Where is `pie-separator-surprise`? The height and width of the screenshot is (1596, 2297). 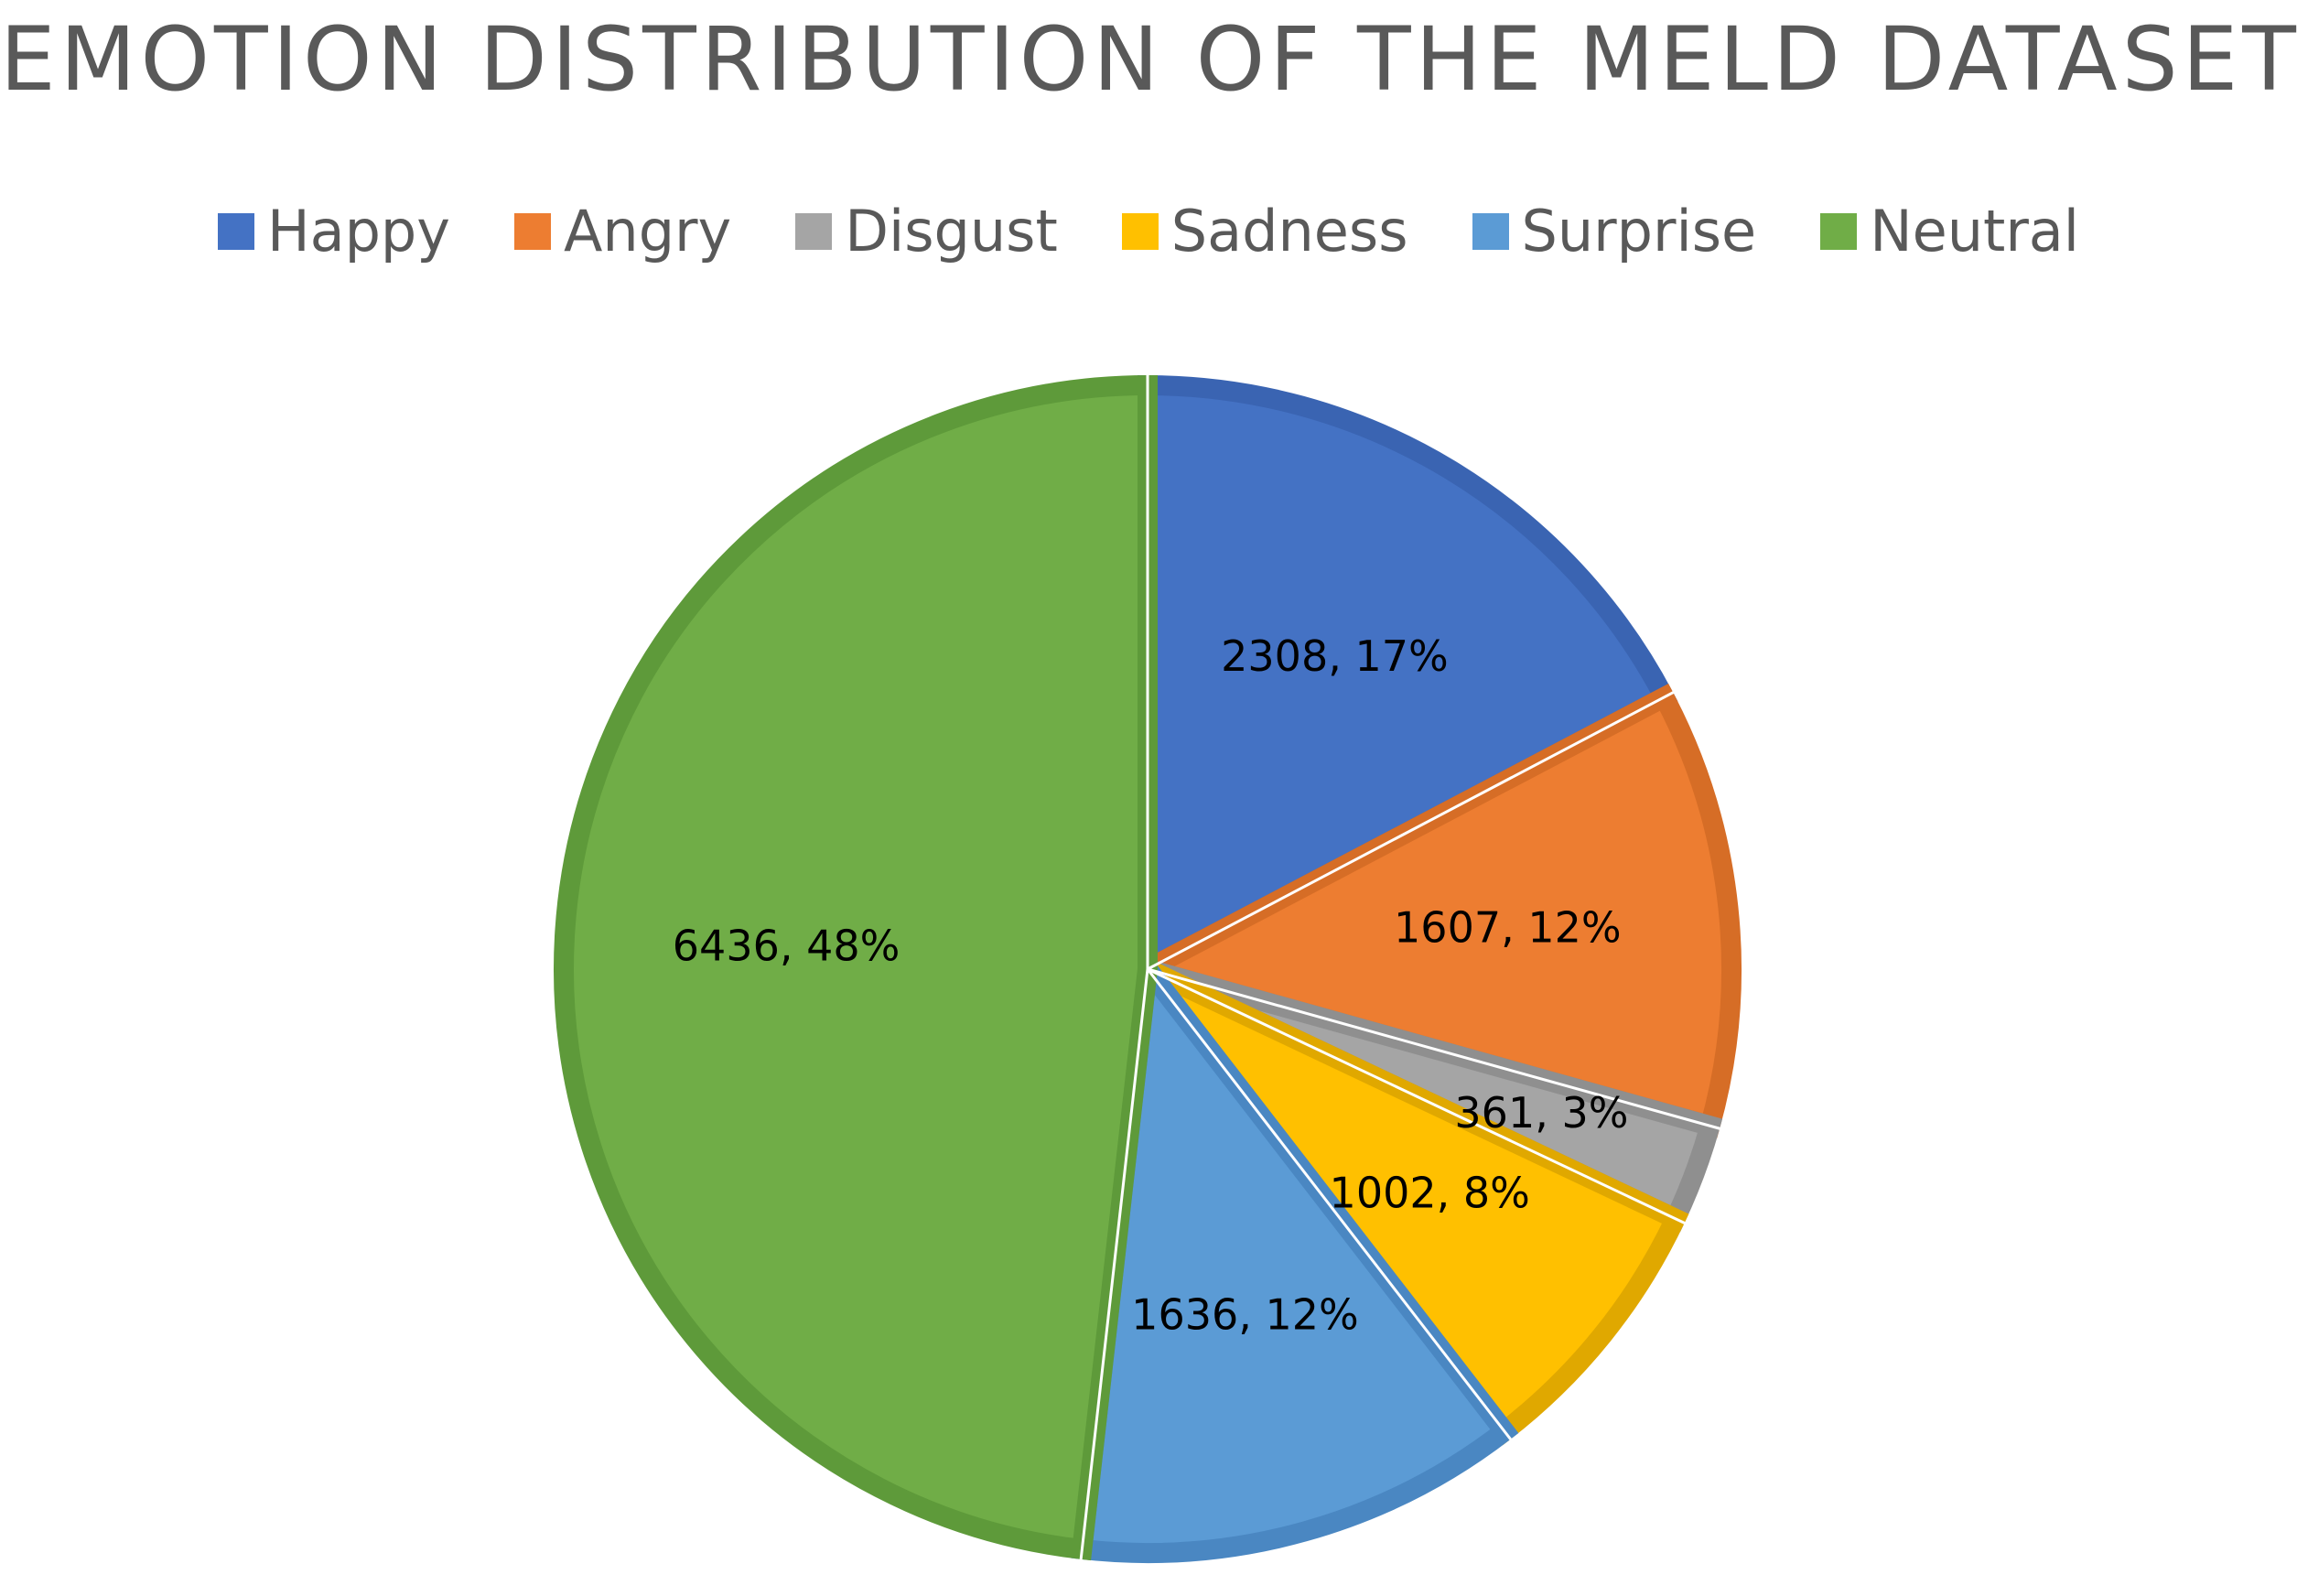 pie-separator-surprise is located at coordinates (1329, 1204).